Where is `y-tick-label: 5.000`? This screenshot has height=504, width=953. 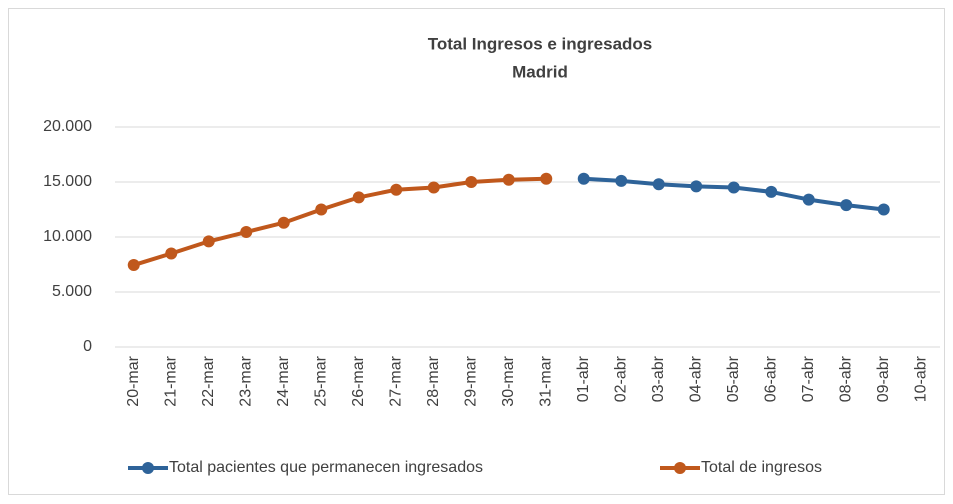
y-tick-label: 5.000 is located at coordinates (72, 291).